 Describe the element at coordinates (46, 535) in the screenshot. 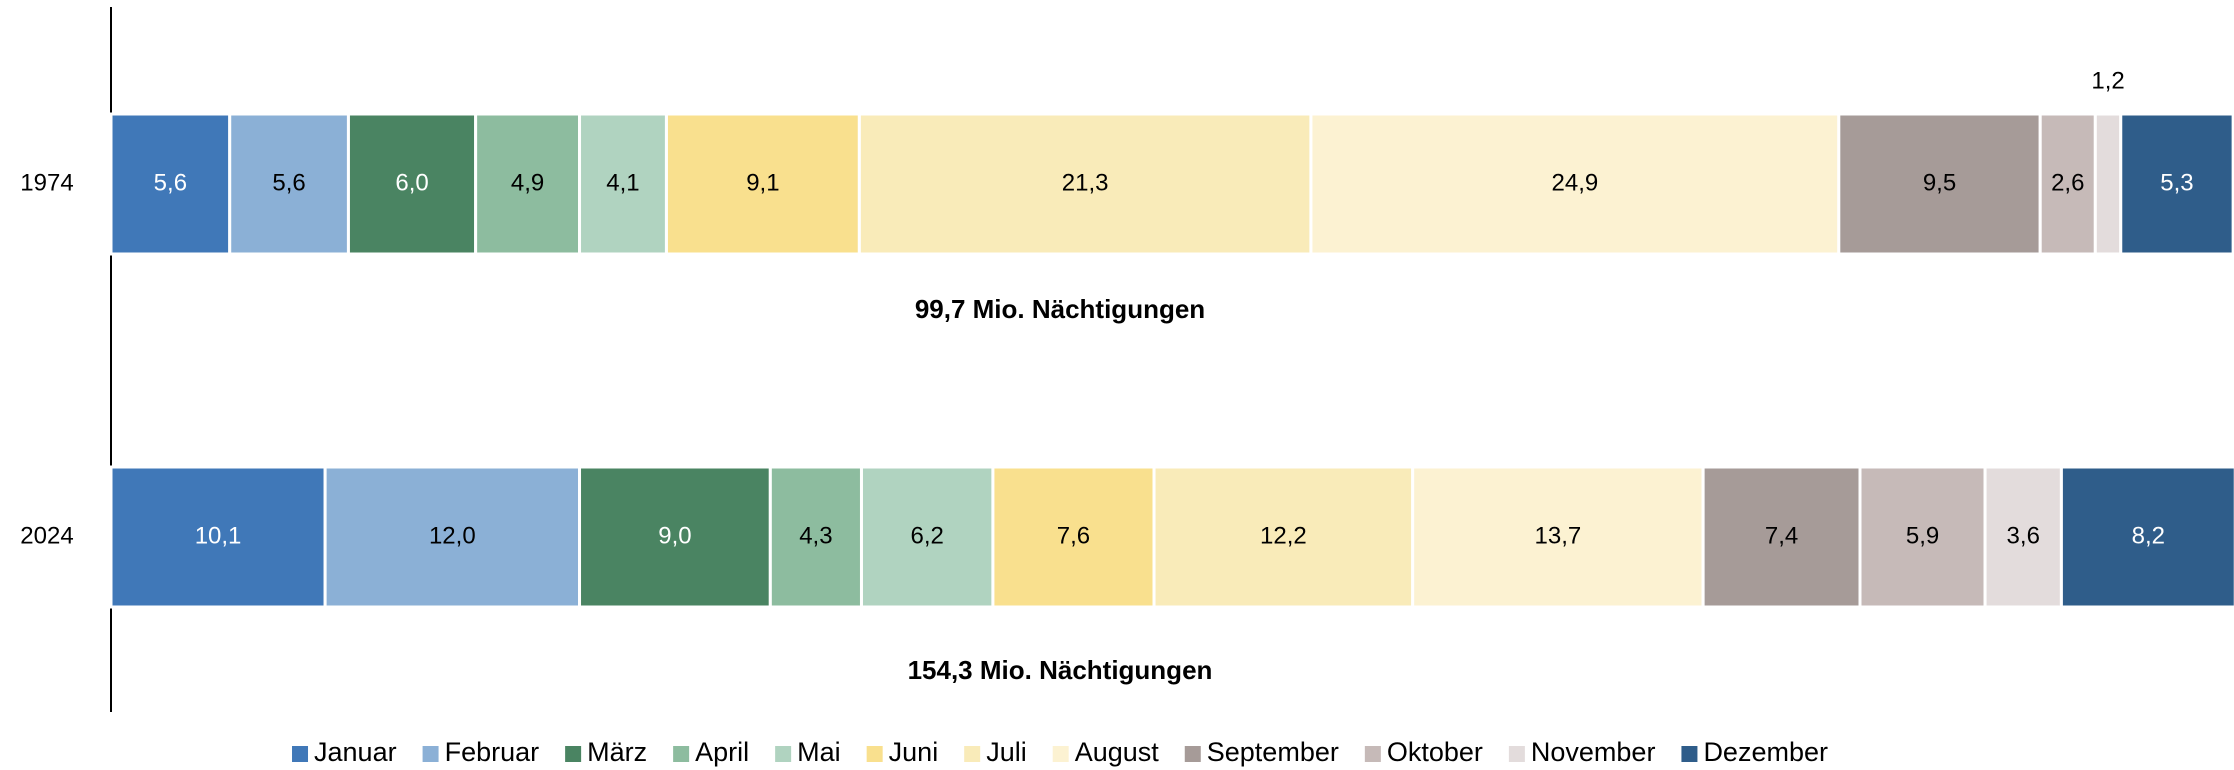

I see `category-label: 2024` at that location.